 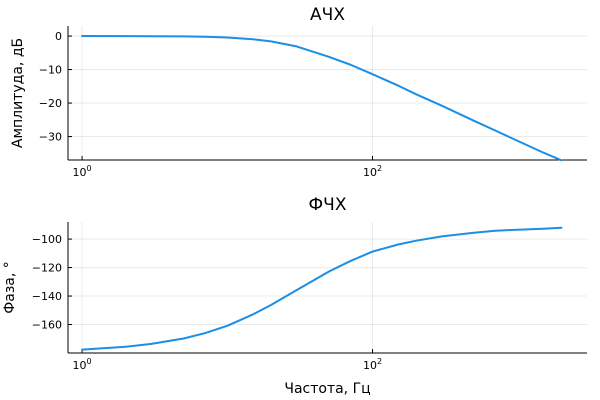 What do you see at coordinates (327, 389) in the screenshot?
I see `phase-x-axis-label: Частота, Гц` at bounding box center [327, 389].